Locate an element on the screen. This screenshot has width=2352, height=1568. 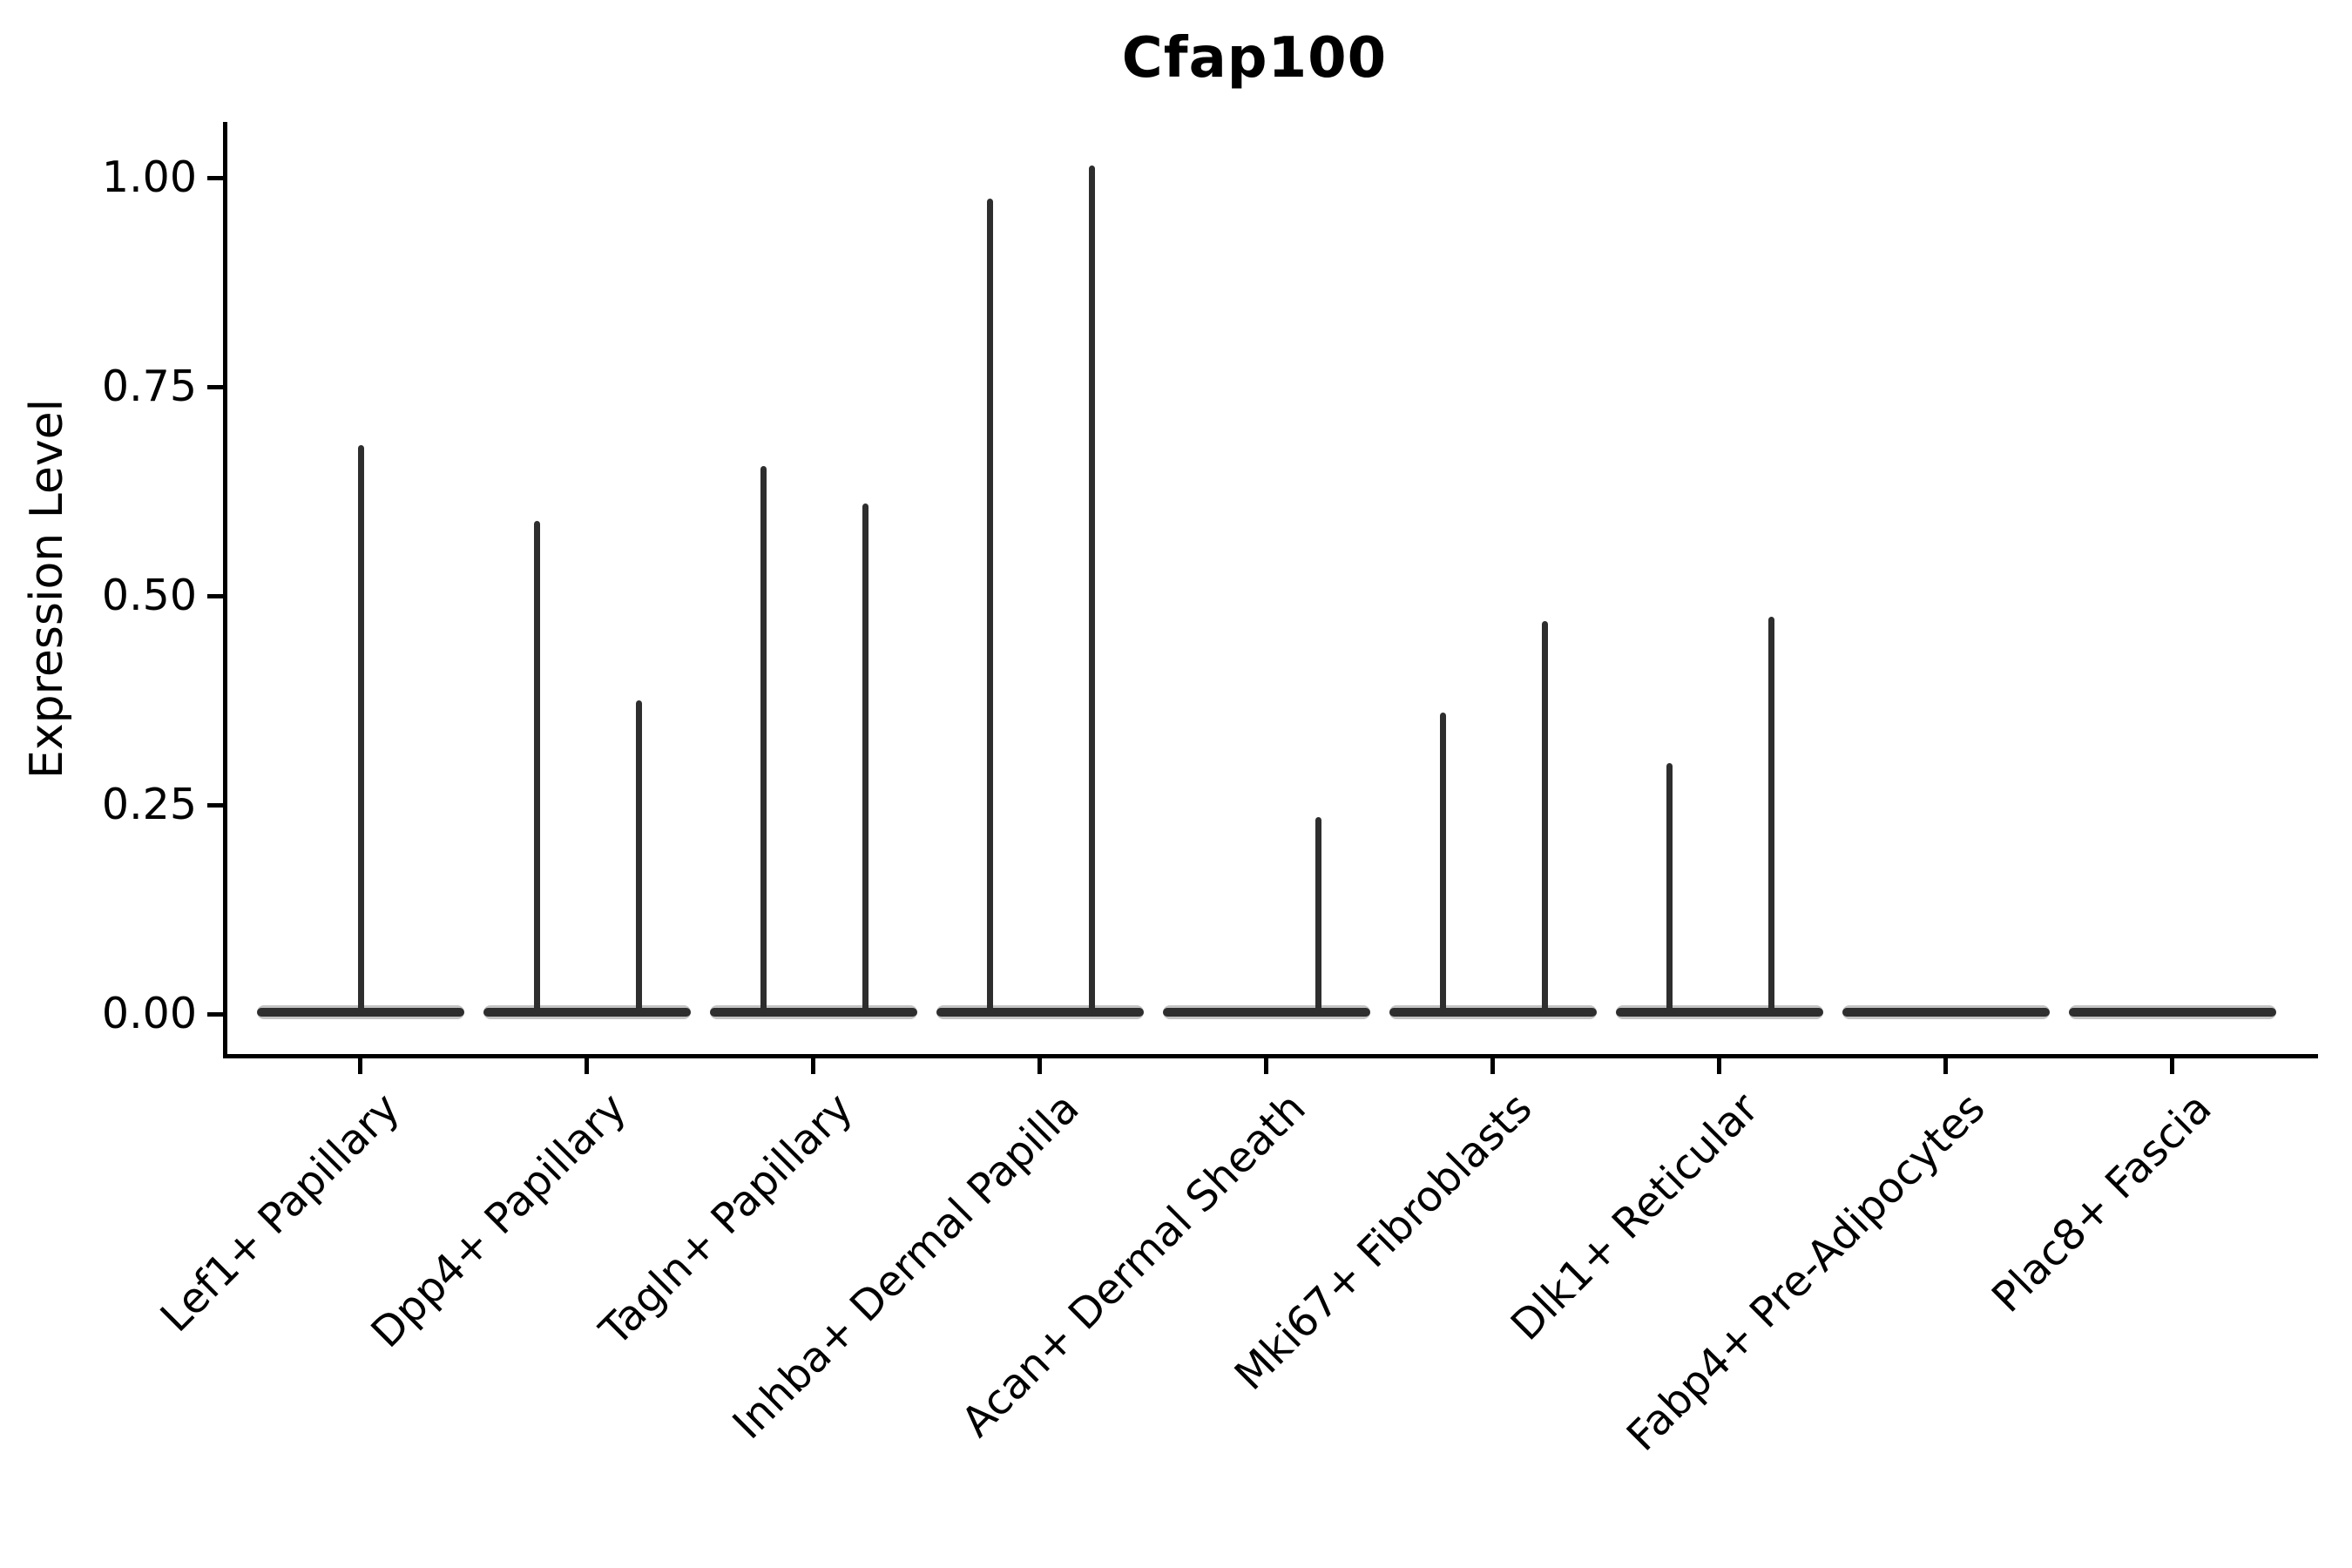
y-tick-label: 0.50 is located at coordinates (149, 595).